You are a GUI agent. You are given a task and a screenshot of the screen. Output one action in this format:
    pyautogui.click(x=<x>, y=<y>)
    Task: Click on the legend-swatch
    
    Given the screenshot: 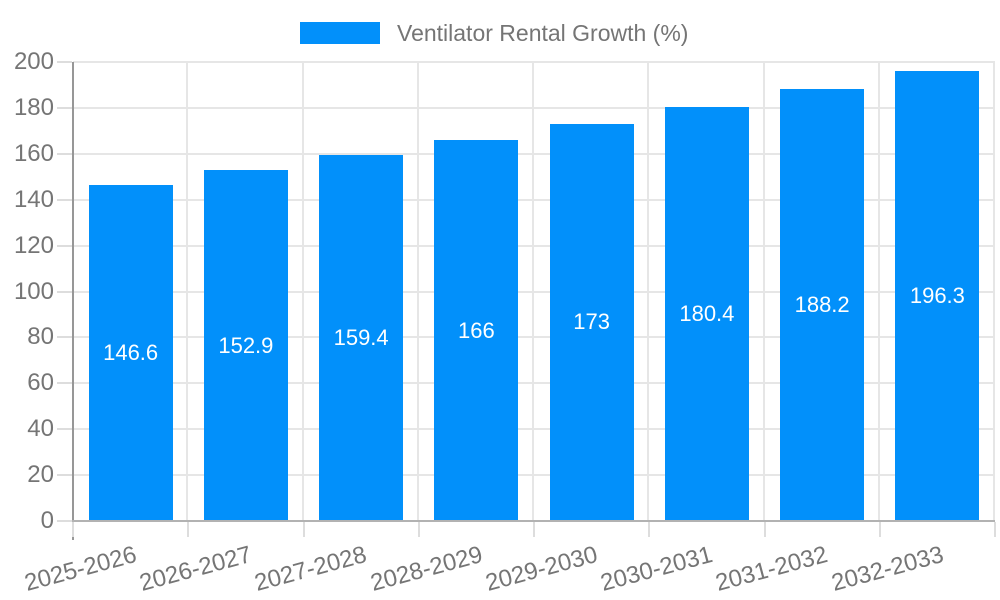 What is the action you would take?
    pyautogui.click(x=340, y=33)
    